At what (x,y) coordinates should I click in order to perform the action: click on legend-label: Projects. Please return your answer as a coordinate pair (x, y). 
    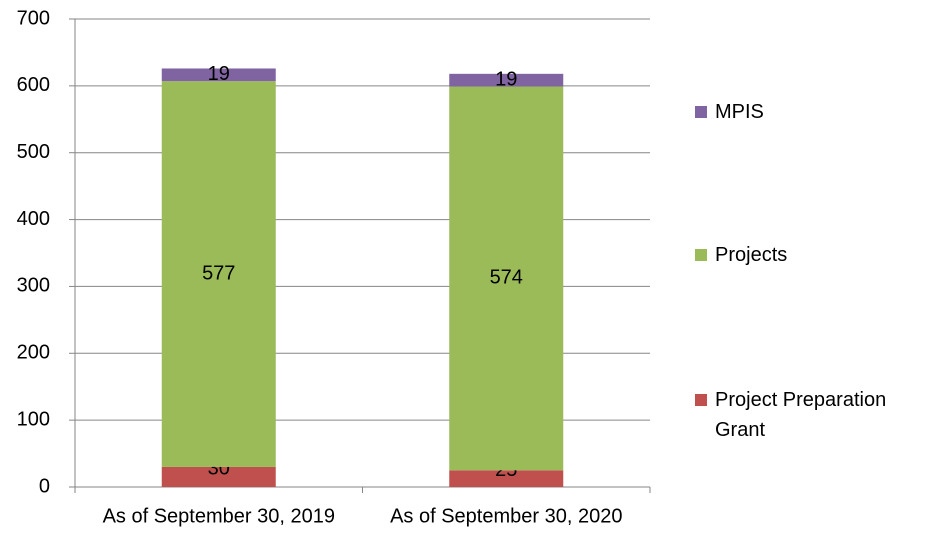
    Looking at the image, I should click on (751, 255).